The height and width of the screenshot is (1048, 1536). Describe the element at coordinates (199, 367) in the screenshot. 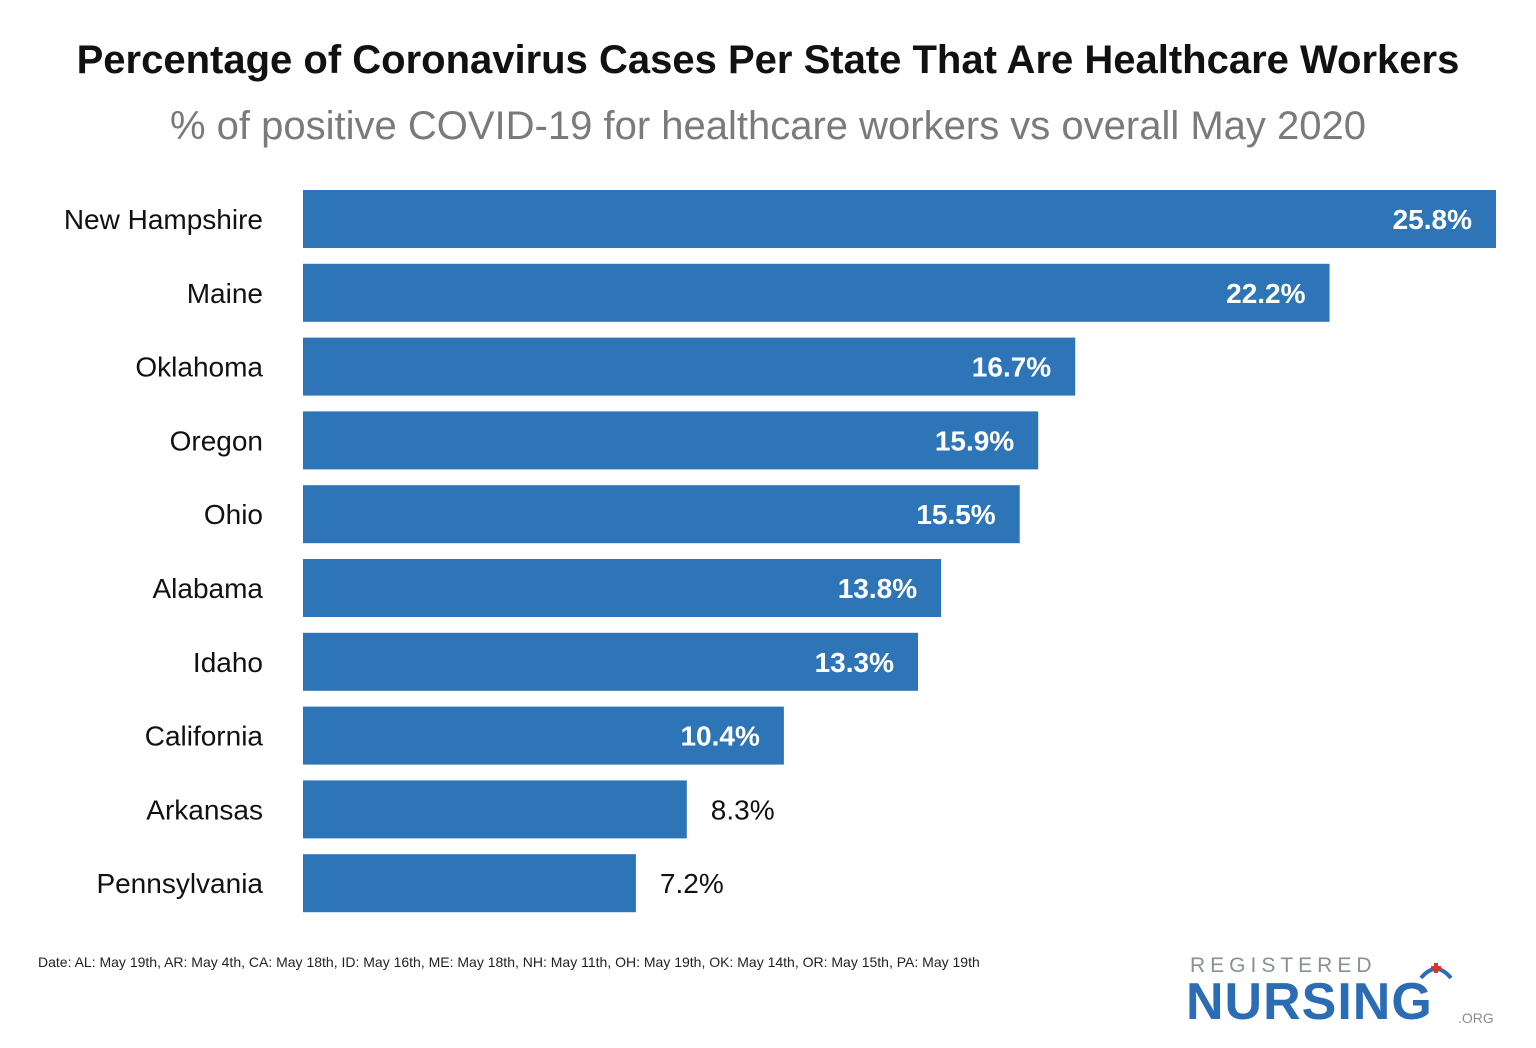

I see `category-label-oklahoma: Oklahoma` at that location.